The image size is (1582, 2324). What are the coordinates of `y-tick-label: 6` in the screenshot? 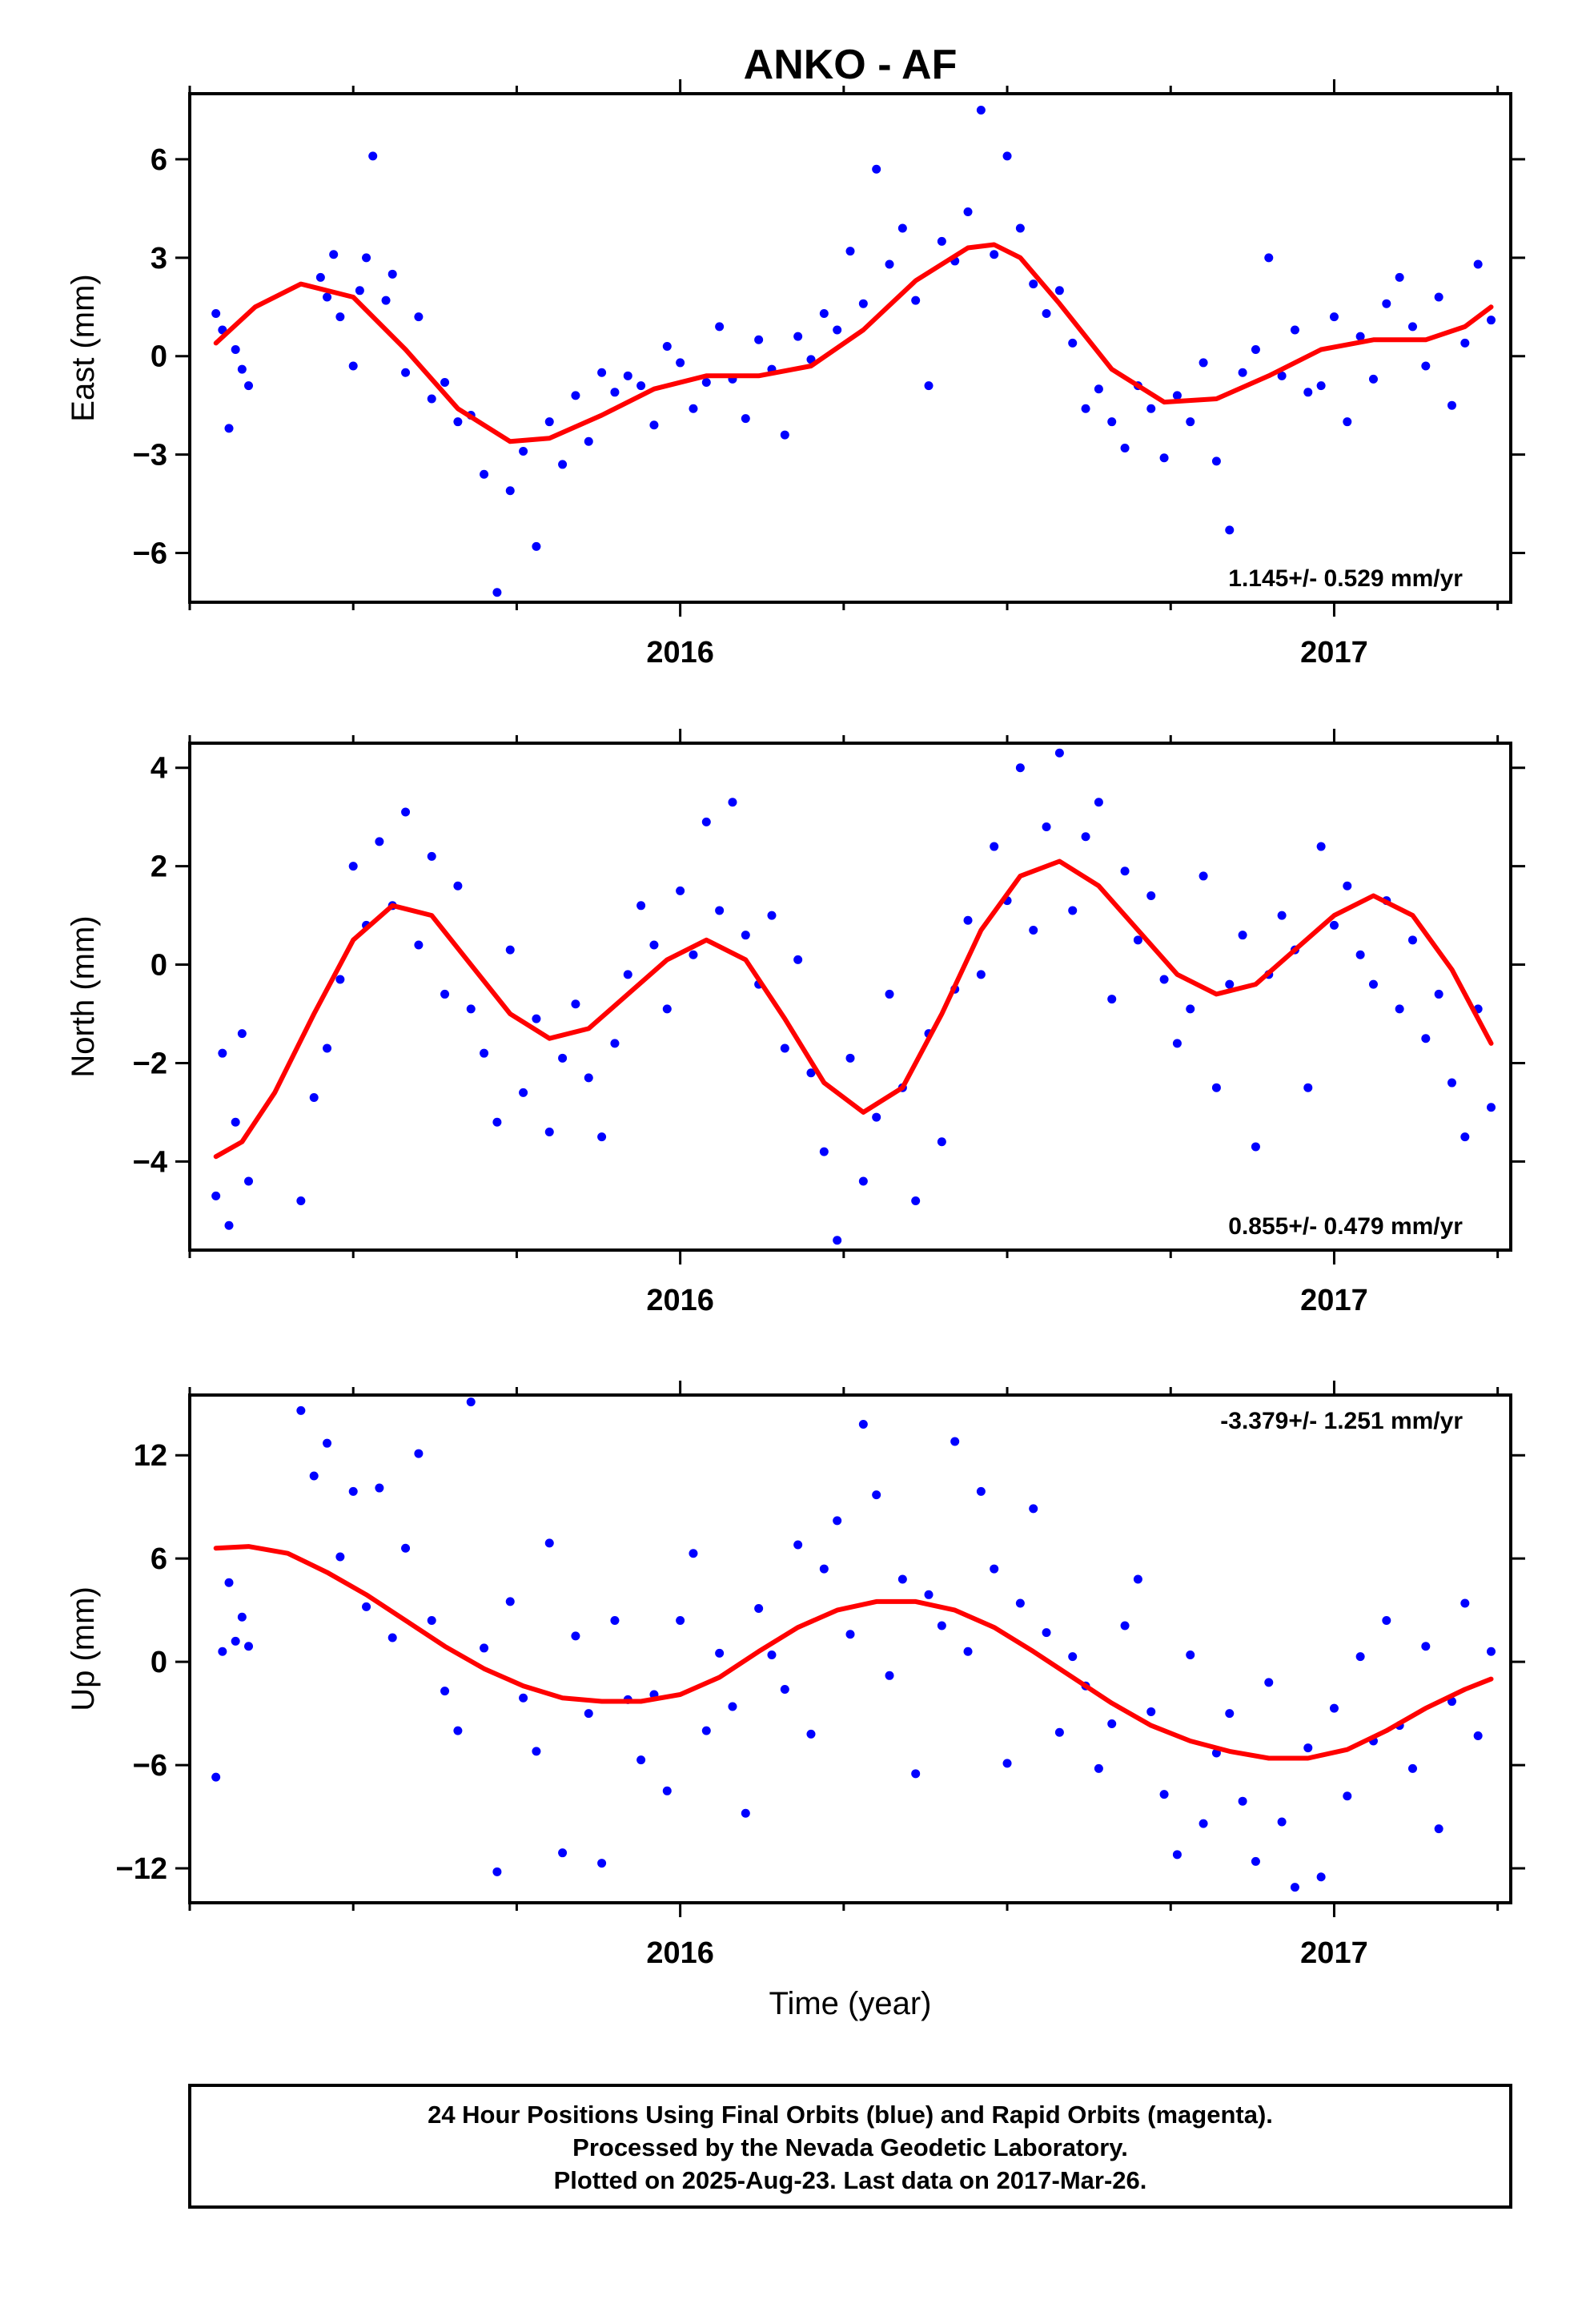 It's located at (159, 160).